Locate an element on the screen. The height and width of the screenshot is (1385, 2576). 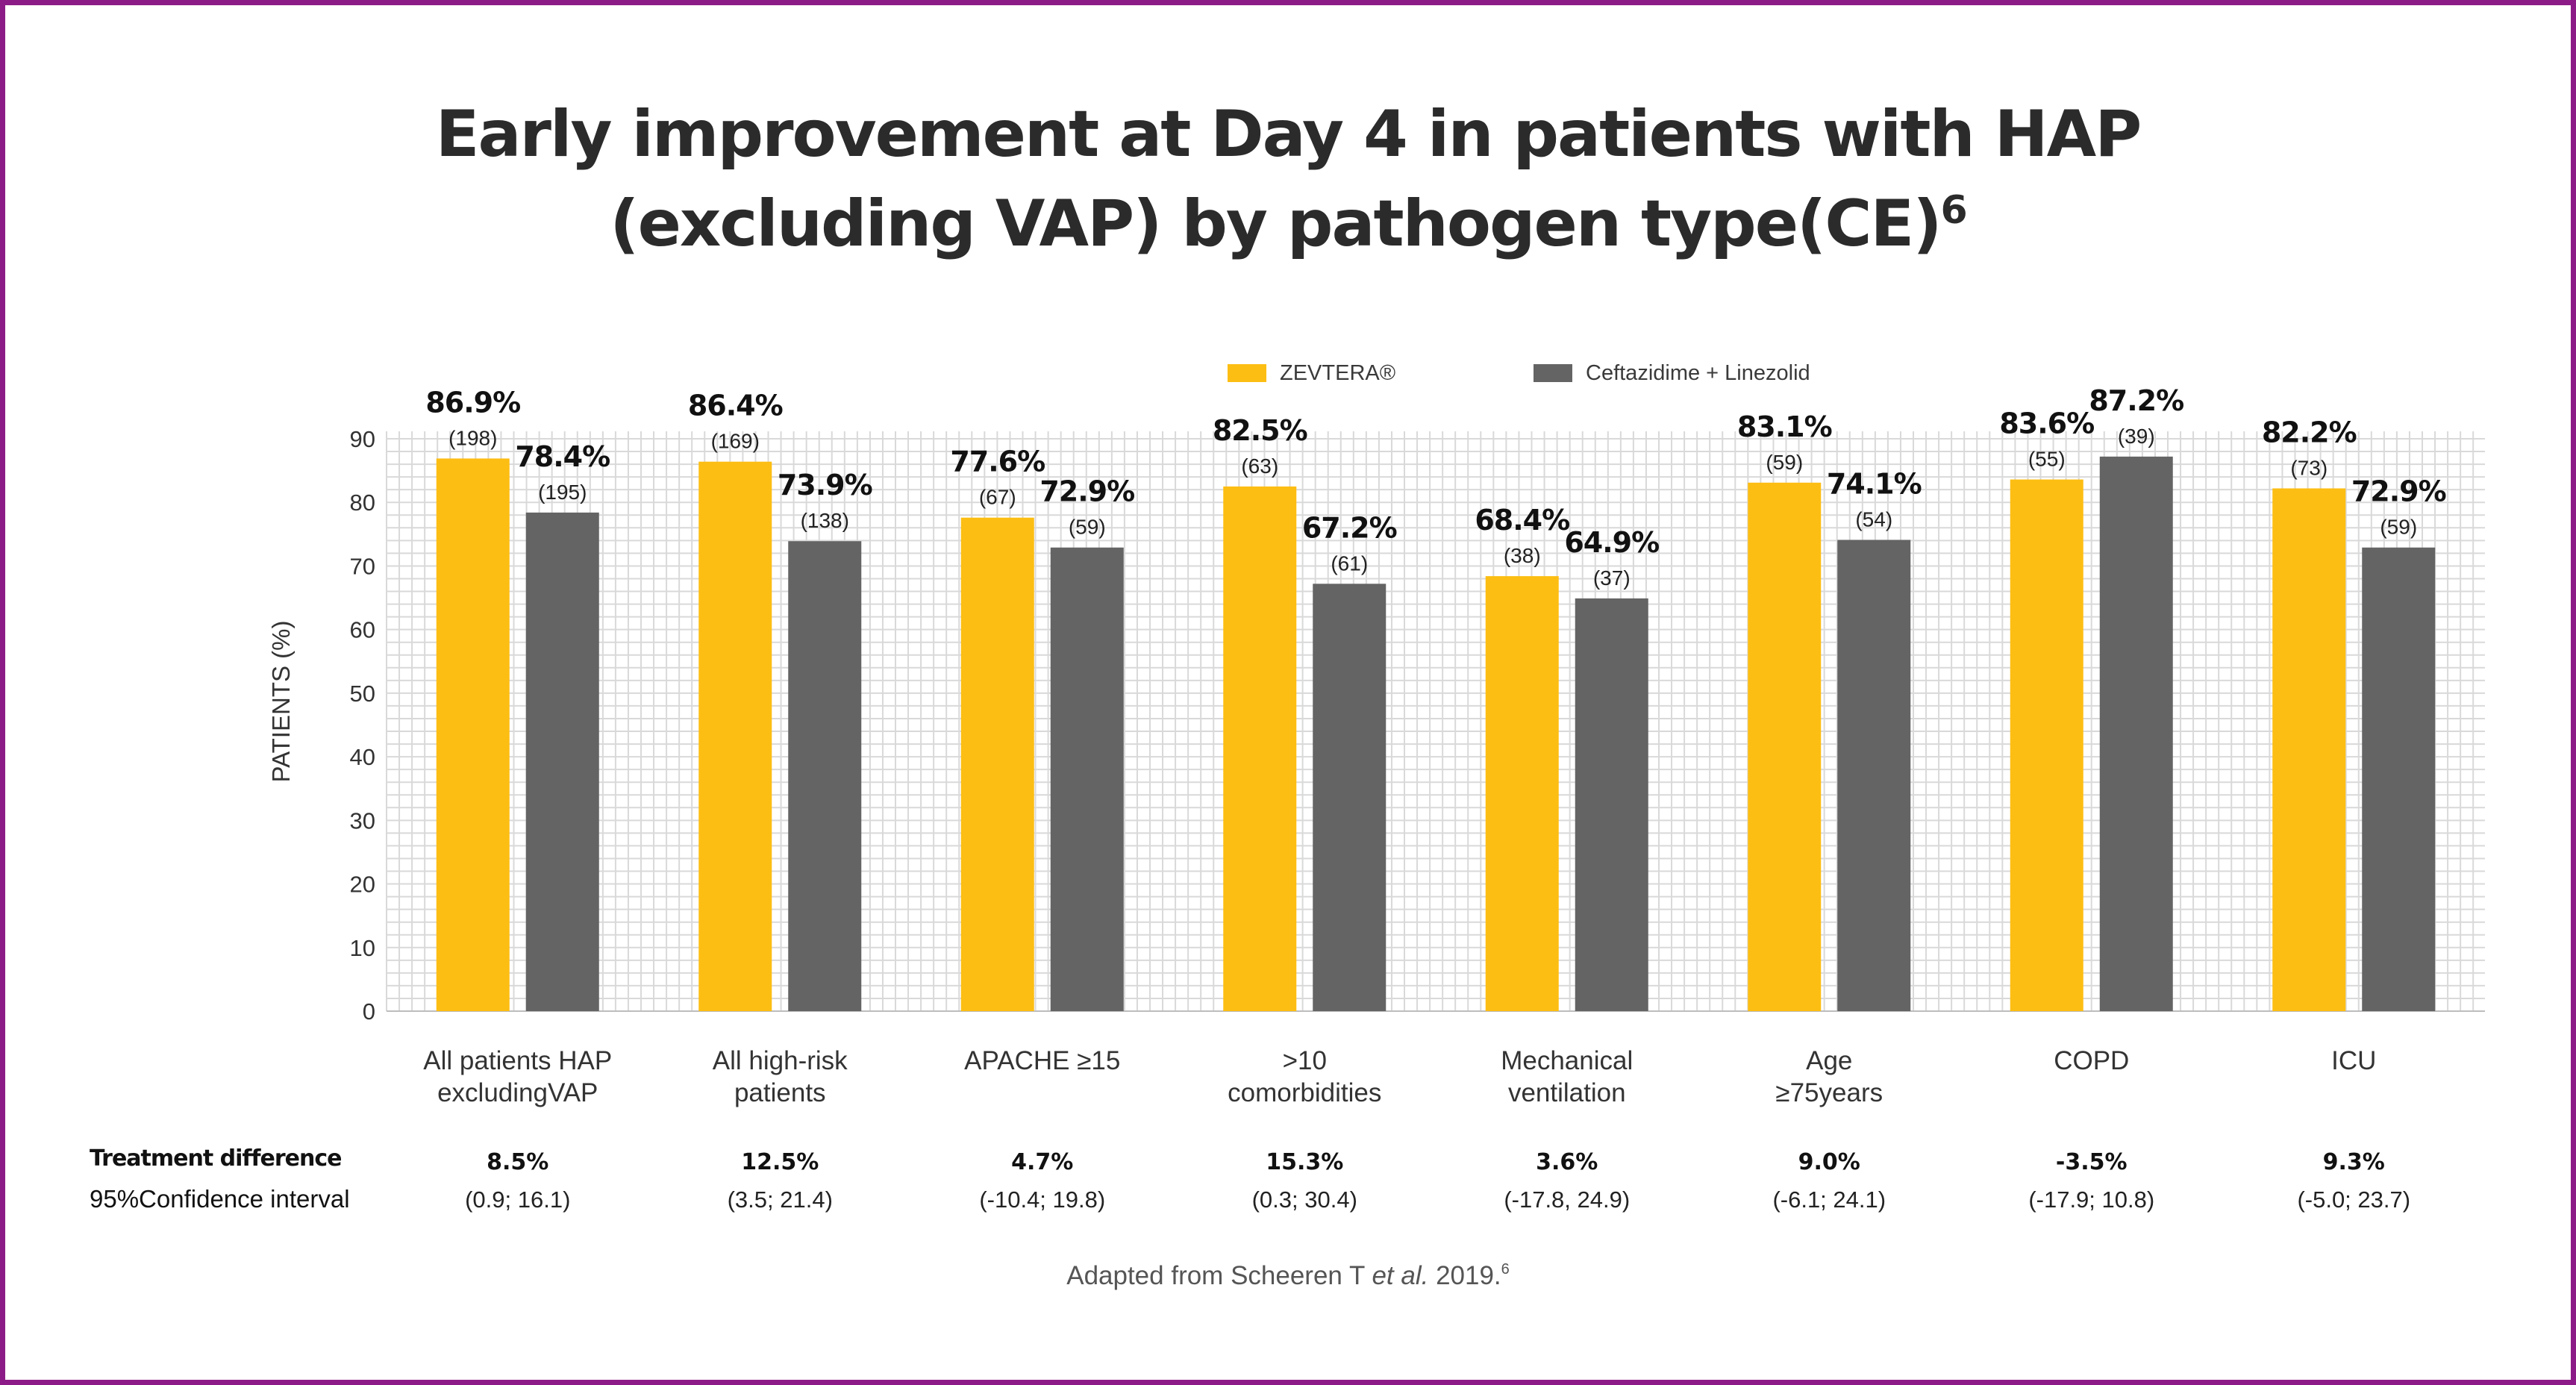
bar-n-label: (198) is located at coordinates (472, 438).